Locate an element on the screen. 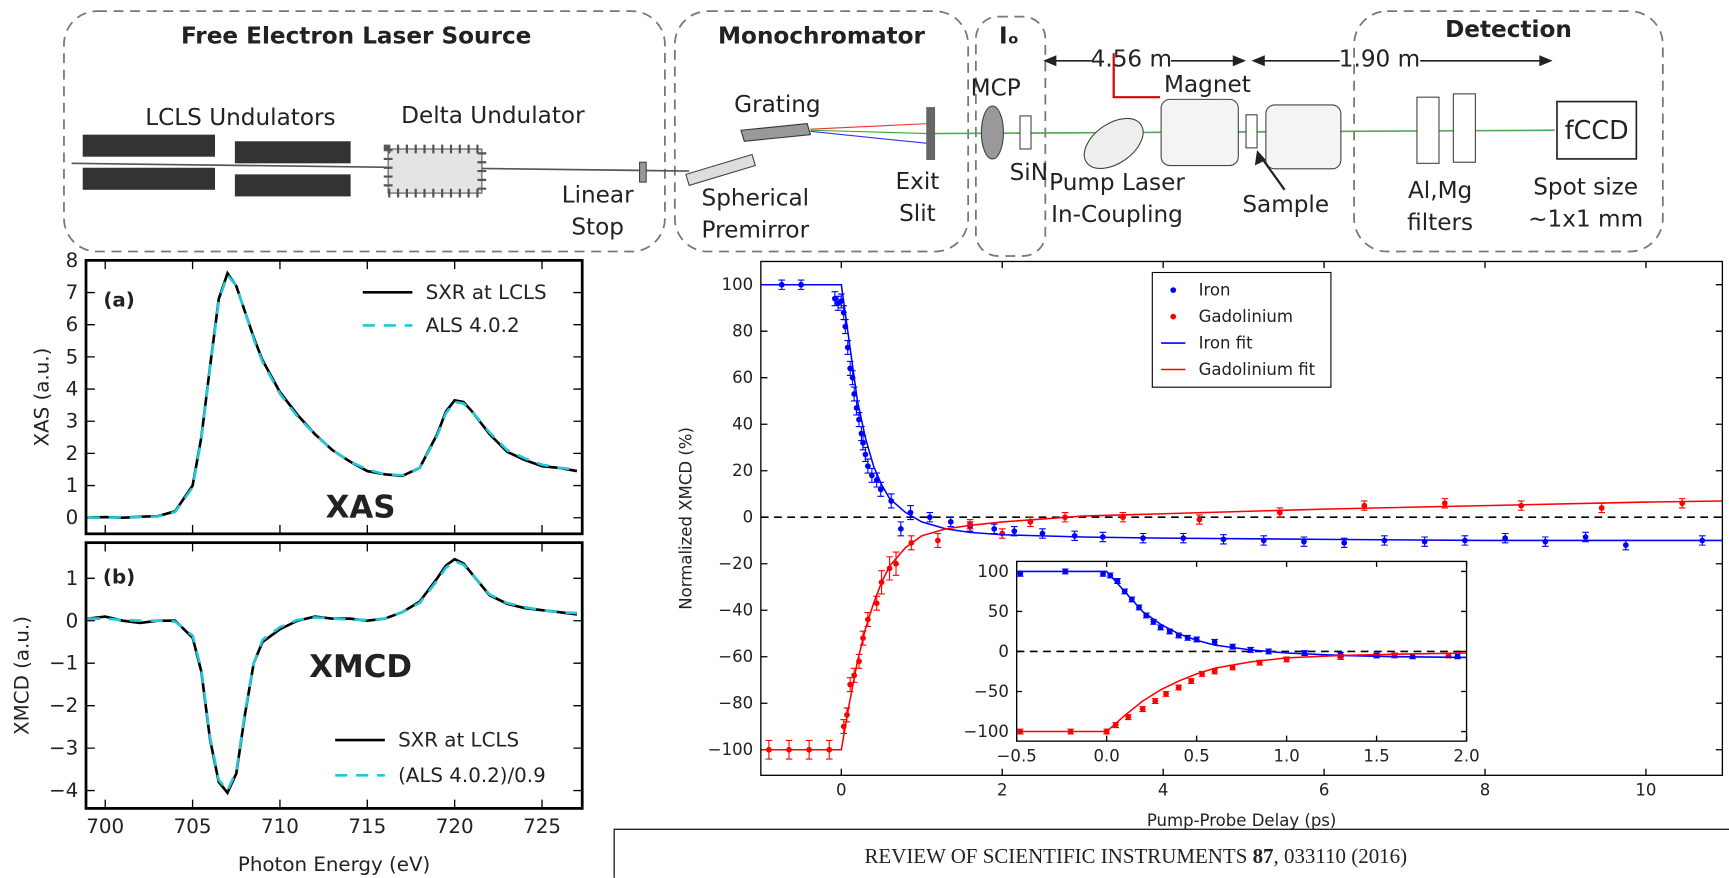 Image resolution: width=1729 pixels, height=878 pixels. y-tick-label: −100 is located at coordinates (730, 749).